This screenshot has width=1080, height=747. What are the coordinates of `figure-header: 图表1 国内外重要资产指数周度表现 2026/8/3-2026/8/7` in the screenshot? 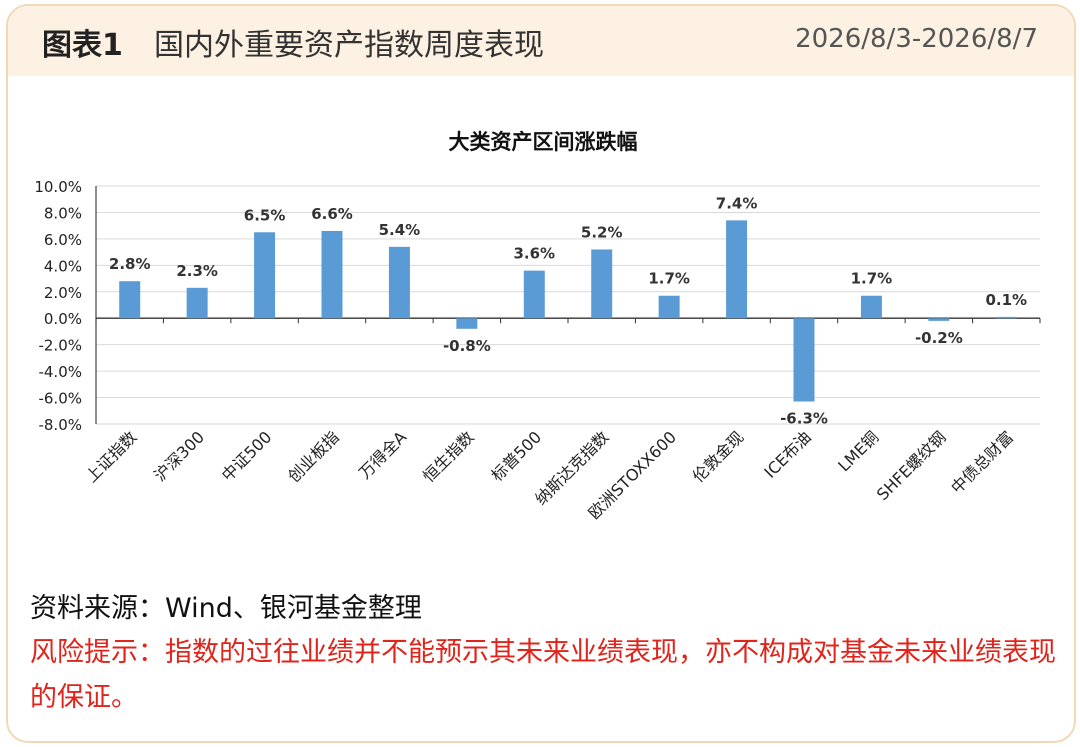 It's located at (541, 41).